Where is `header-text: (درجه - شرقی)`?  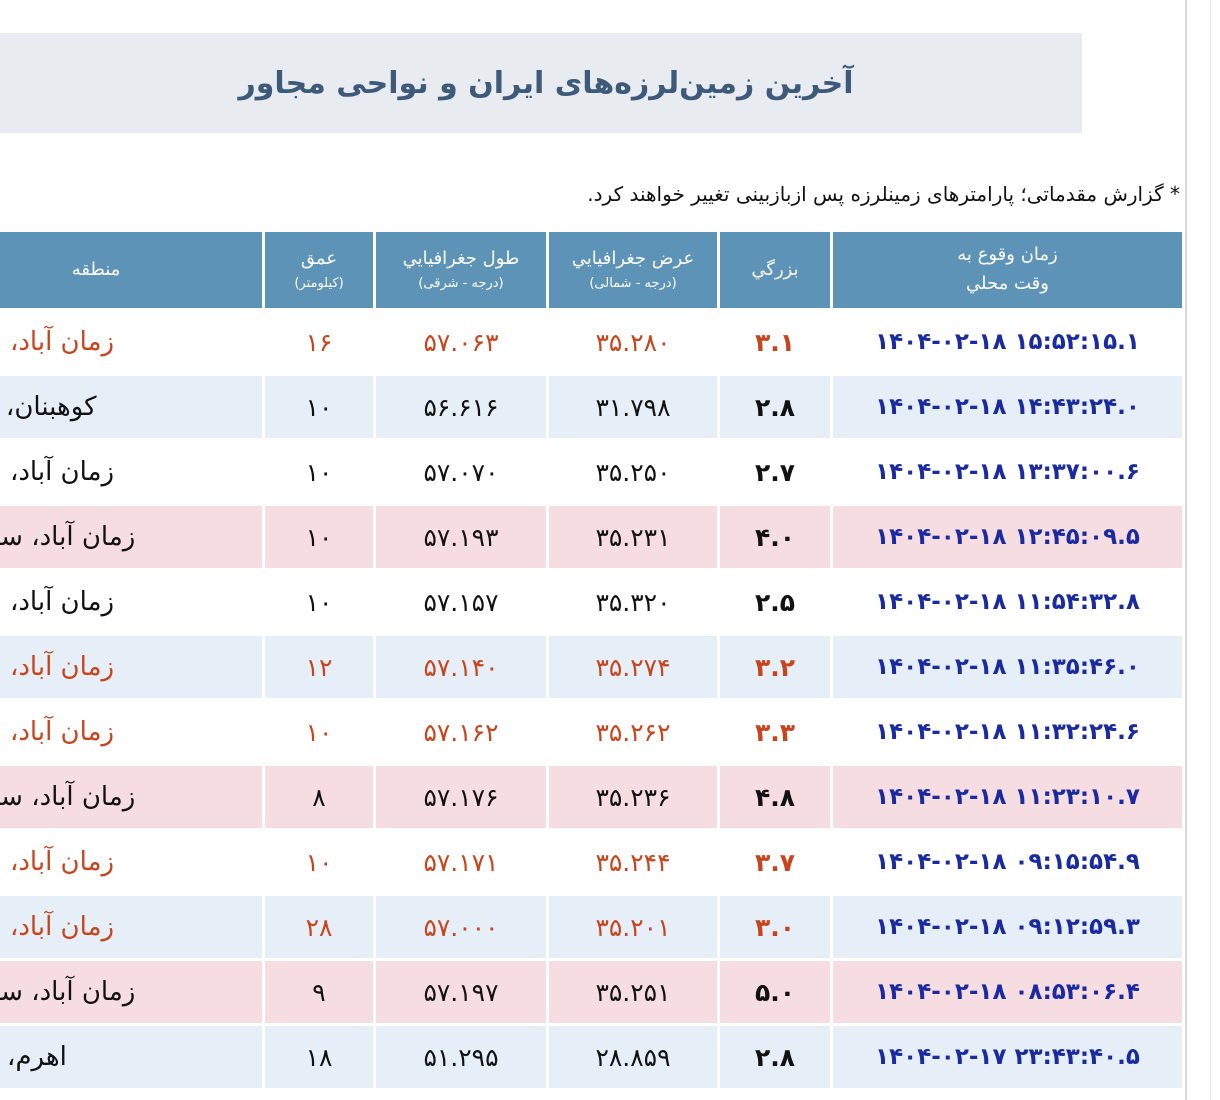
header-text: (درجه - شرقی) is located at coordinates (461, 283).